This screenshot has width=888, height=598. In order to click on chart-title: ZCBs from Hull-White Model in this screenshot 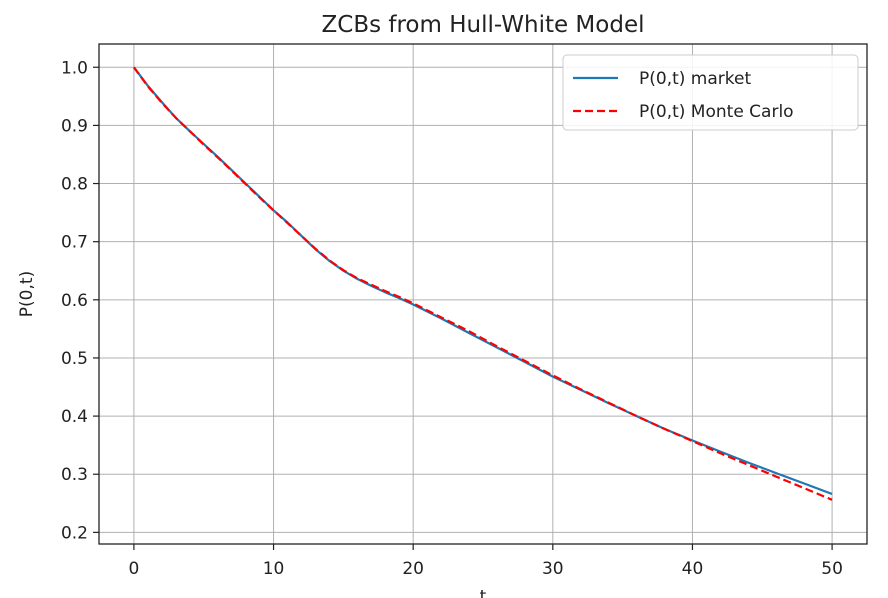, I will do `click(483, 25)`.